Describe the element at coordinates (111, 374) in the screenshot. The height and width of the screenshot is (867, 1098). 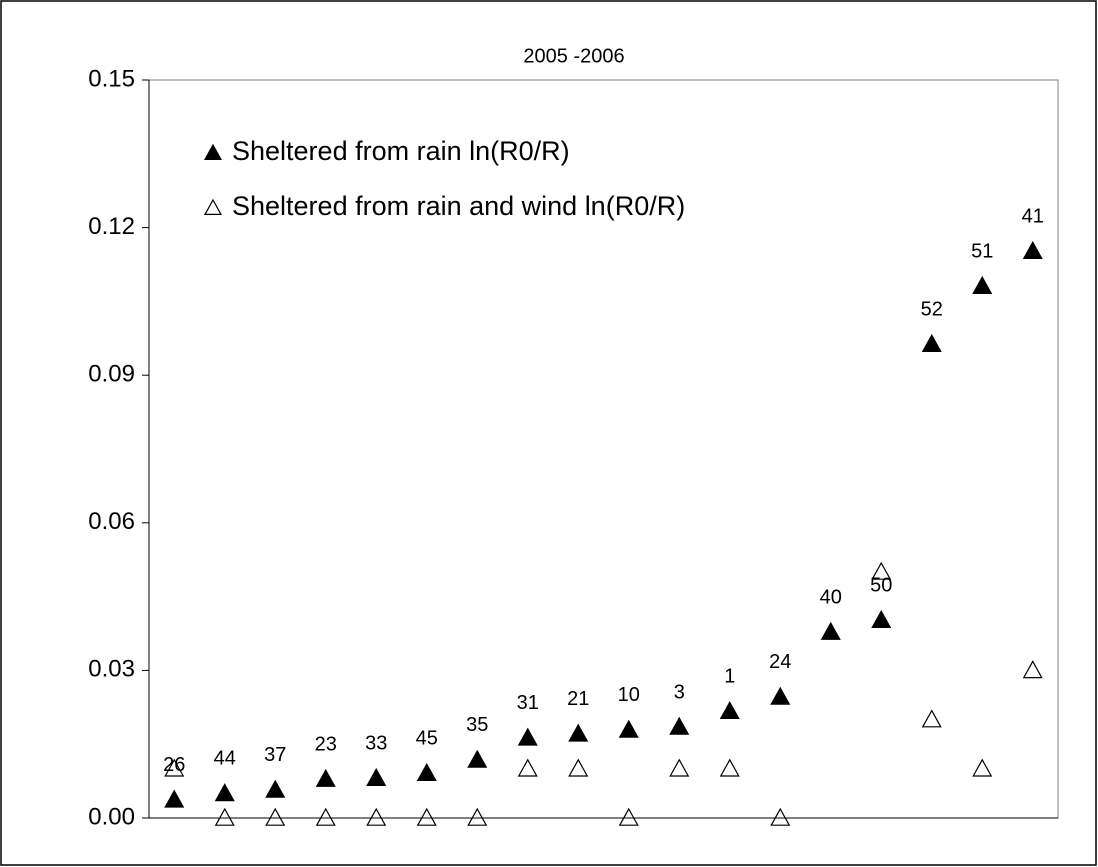
I see `y-tick-label: 0.09` at that location.